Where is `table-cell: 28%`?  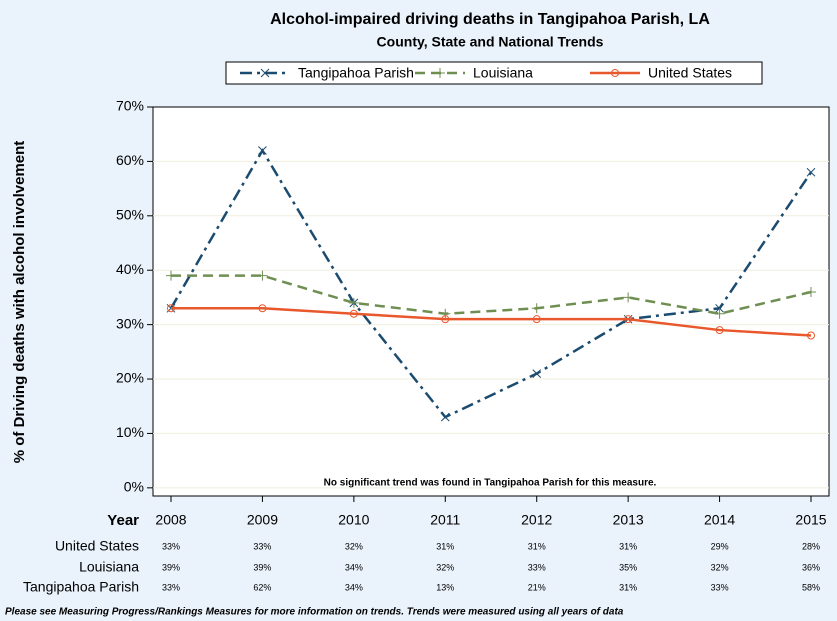
table-cell: 28% is located at coordinates (811, 546).